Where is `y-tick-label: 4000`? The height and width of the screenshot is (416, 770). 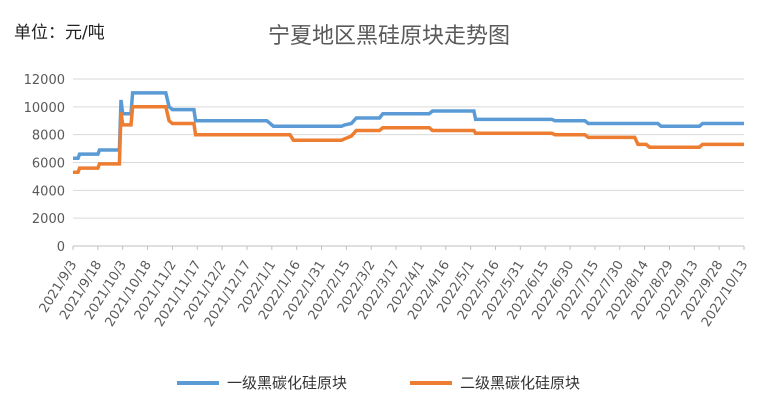 y-tick-label: 4000 is located at coordinates (48, 191).